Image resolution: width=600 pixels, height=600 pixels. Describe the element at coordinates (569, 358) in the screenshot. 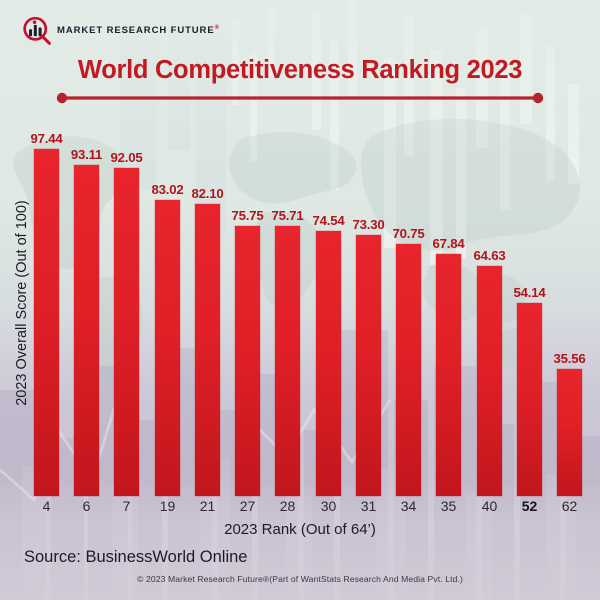

I see `bar-value-label: 35.56` at that location.